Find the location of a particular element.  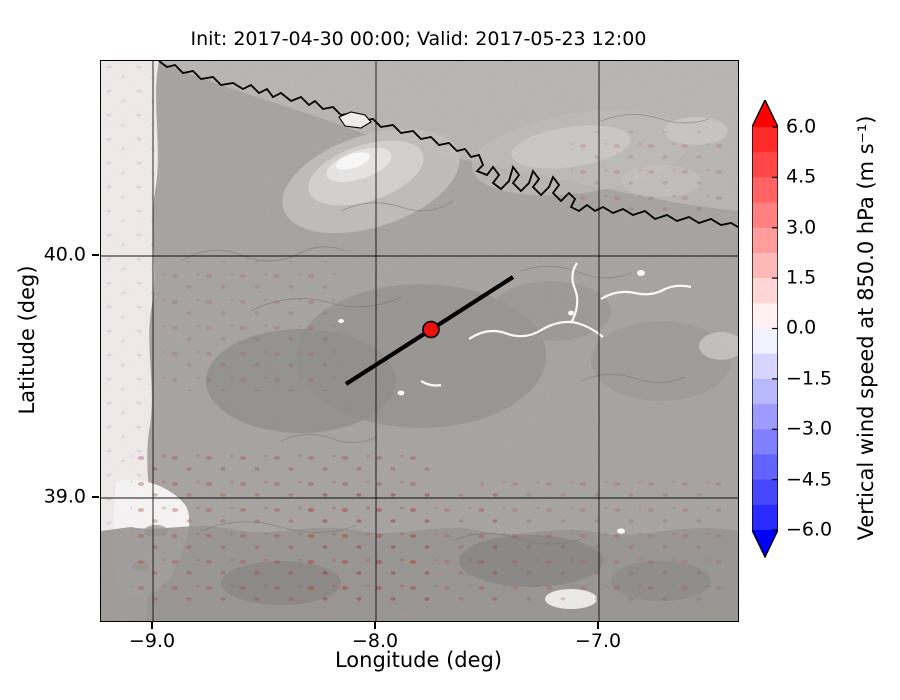

colorbar is located at coordinates (765, 330).